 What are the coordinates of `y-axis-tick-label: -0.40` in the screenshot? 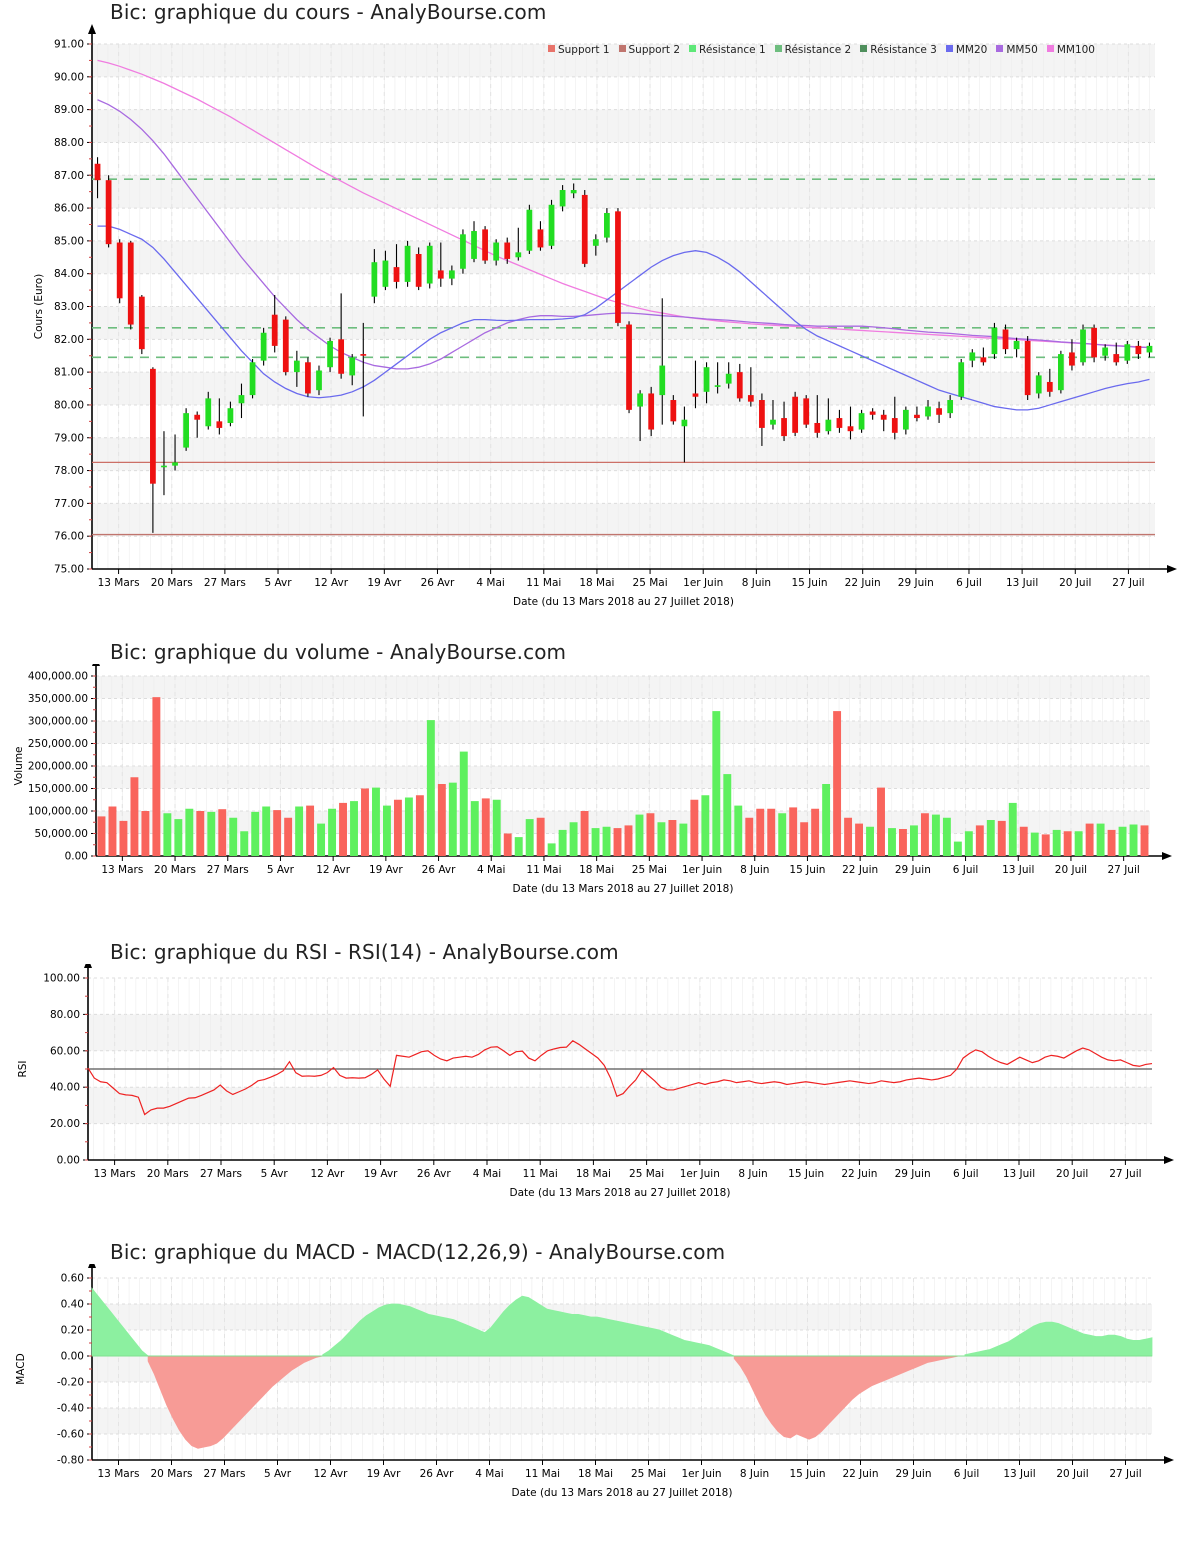 It's located at (70, 1409).